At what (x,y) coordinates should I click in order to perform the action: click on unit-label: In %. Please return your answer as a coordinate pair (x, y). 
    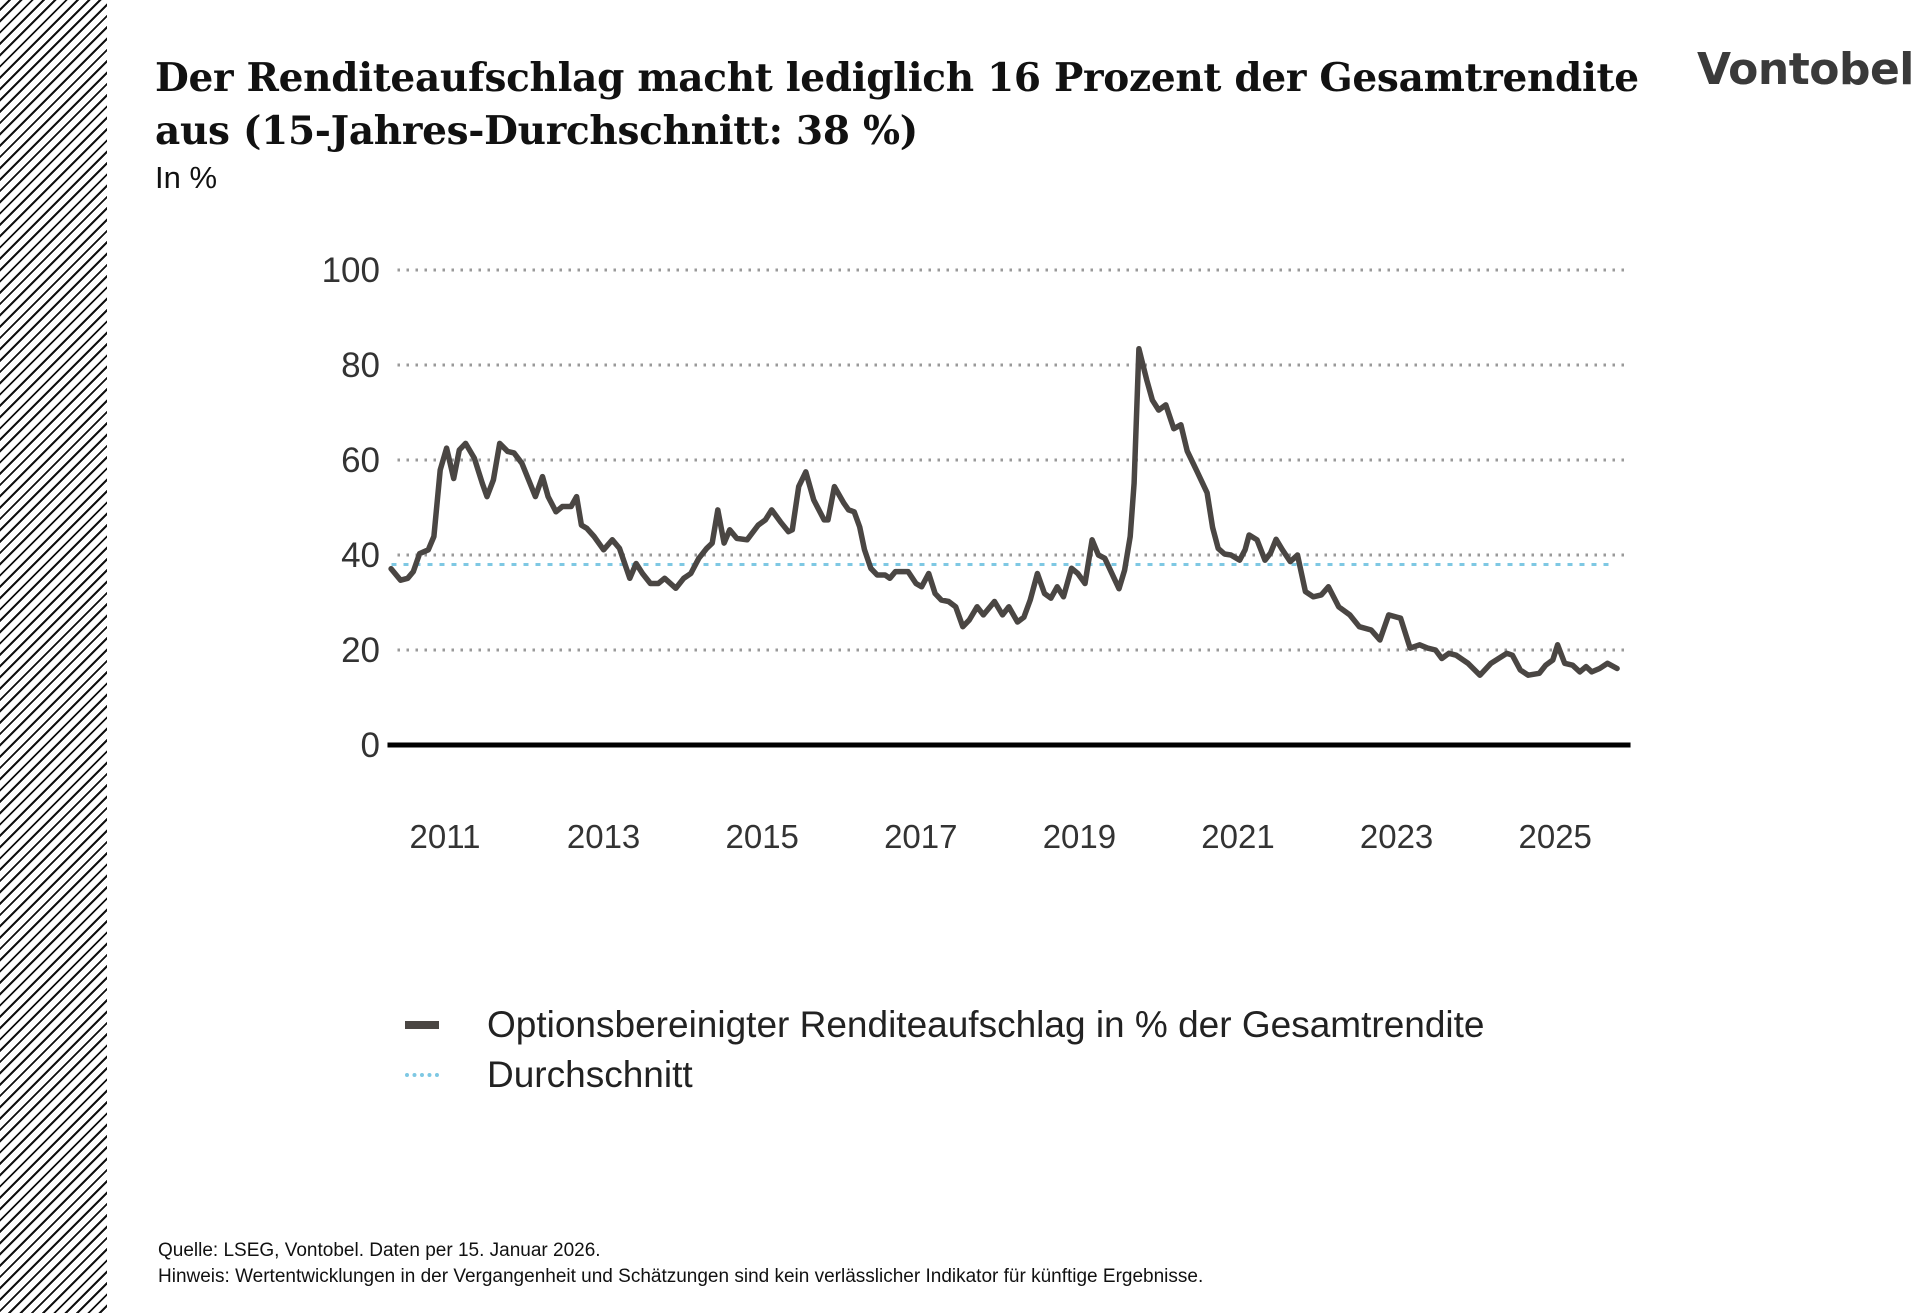
    Looking at the image, I should click on (186, 177).